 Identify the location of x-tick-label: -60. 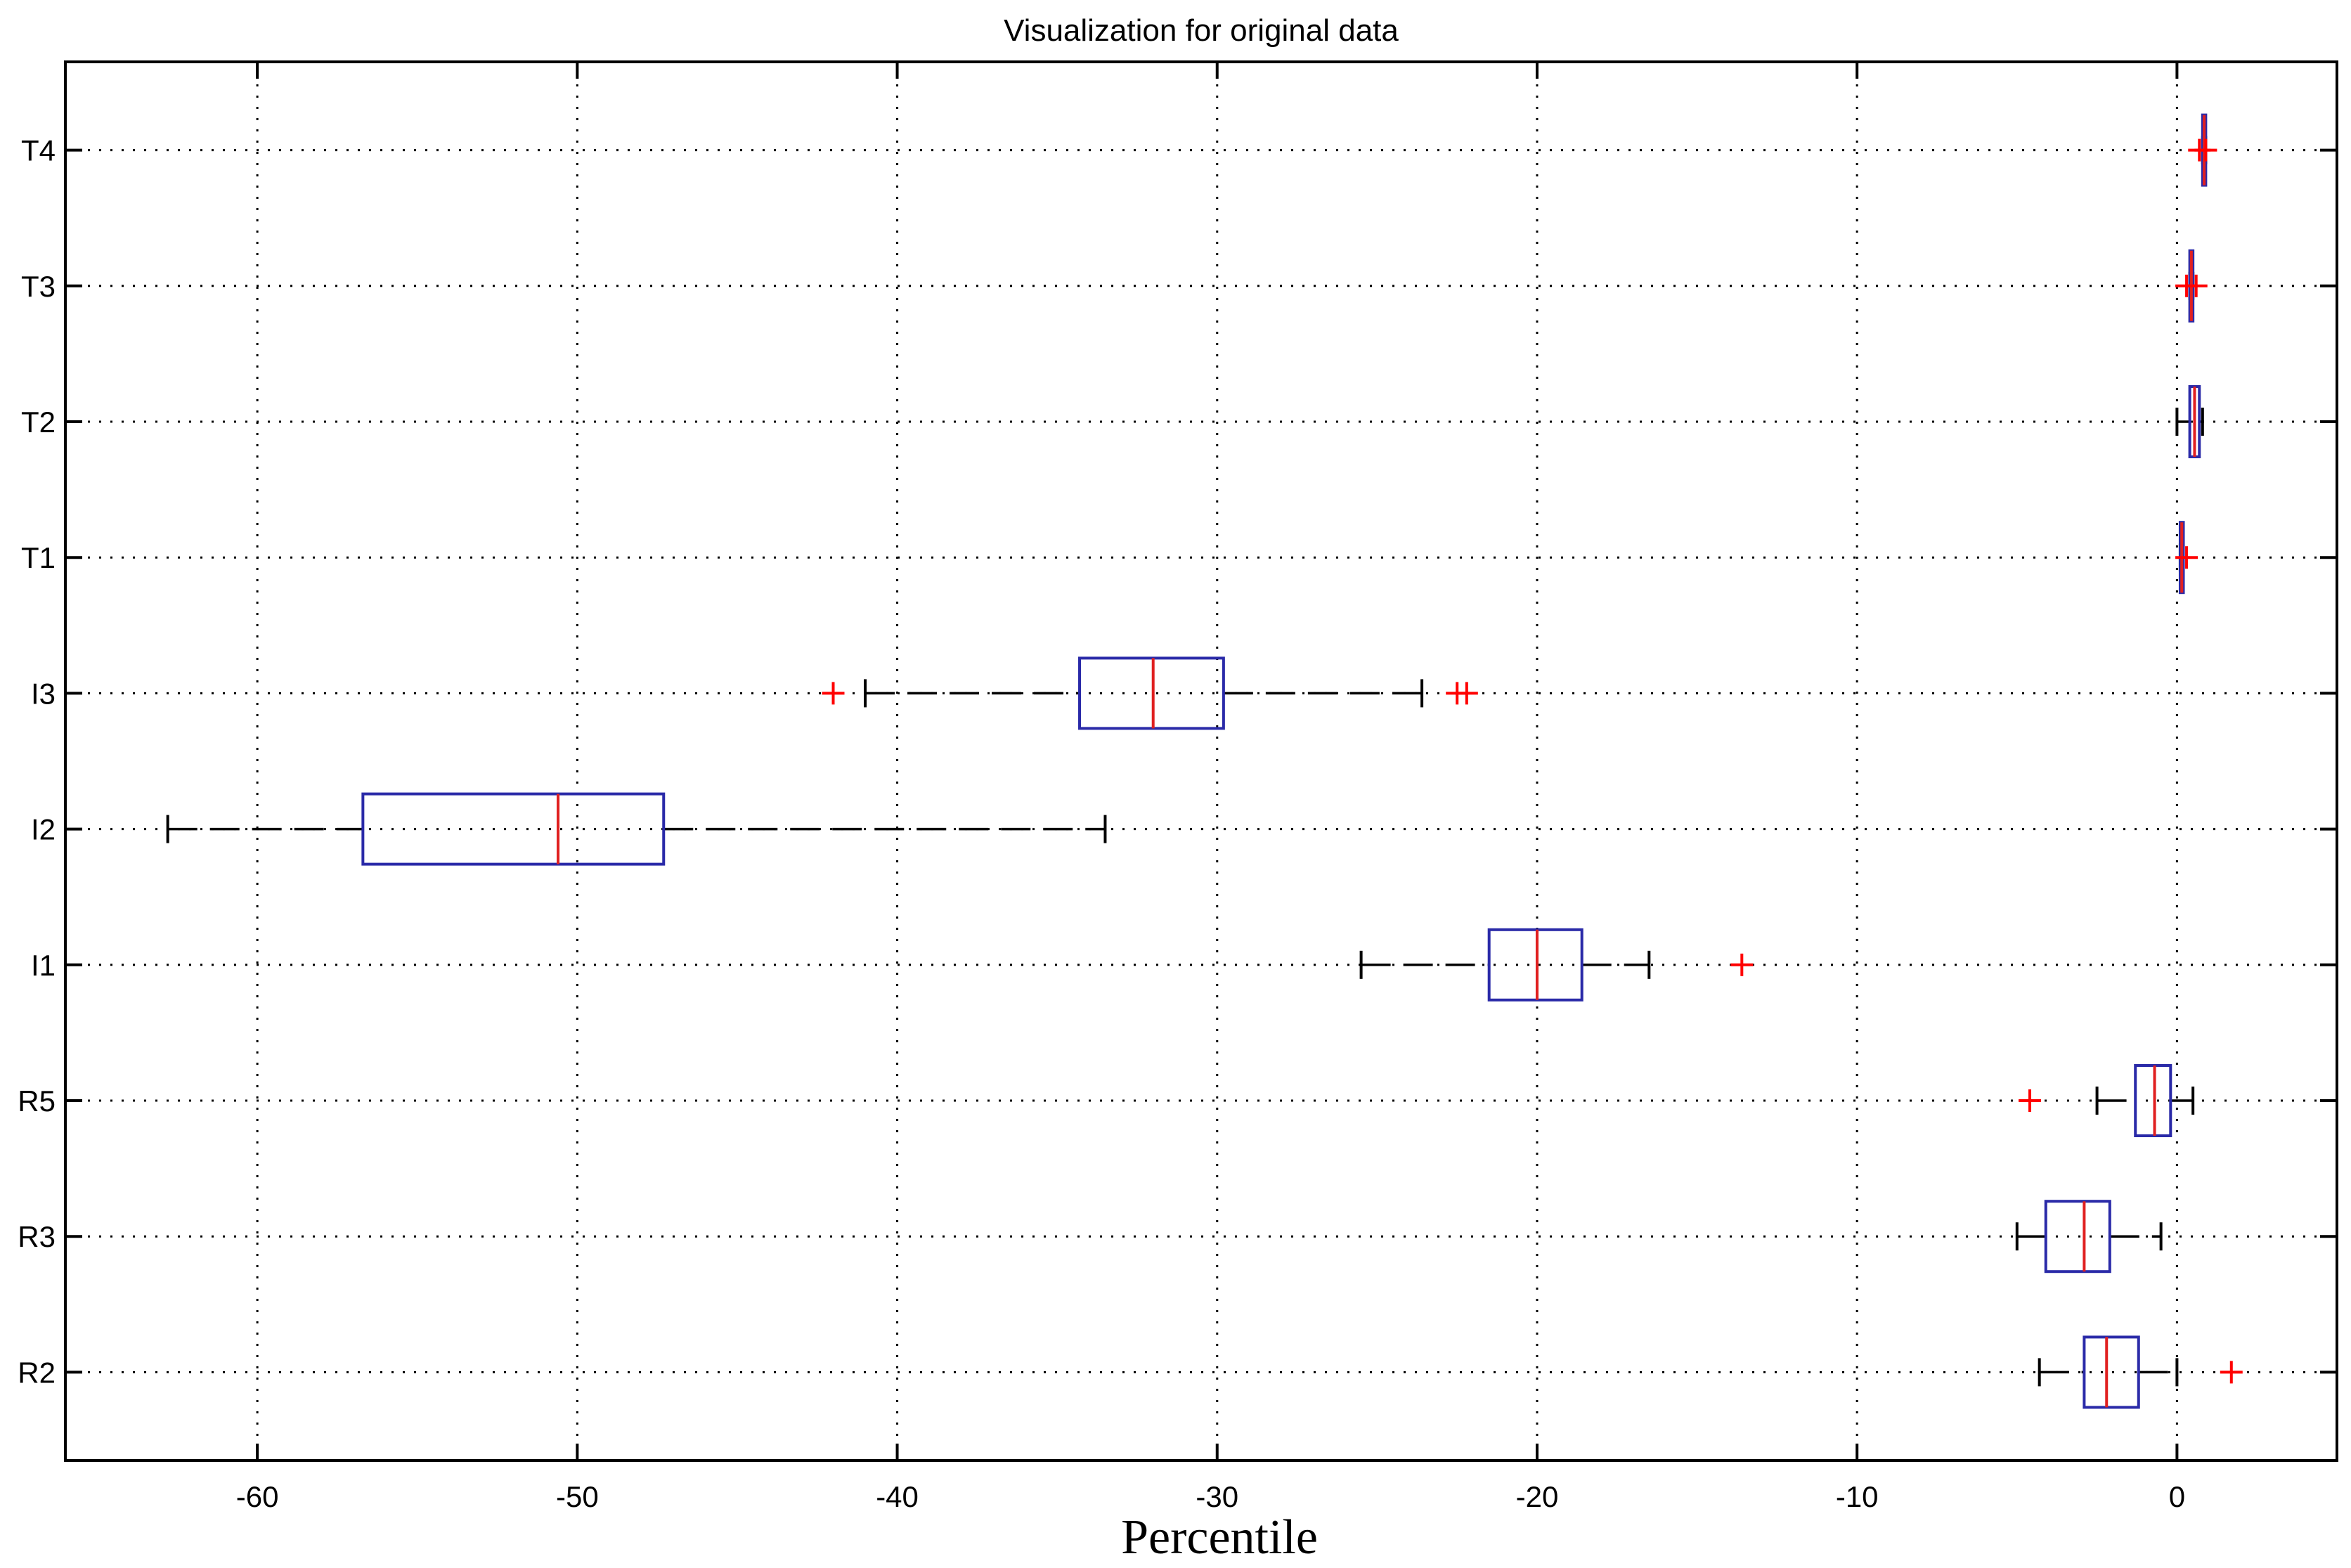
(257, 1496).